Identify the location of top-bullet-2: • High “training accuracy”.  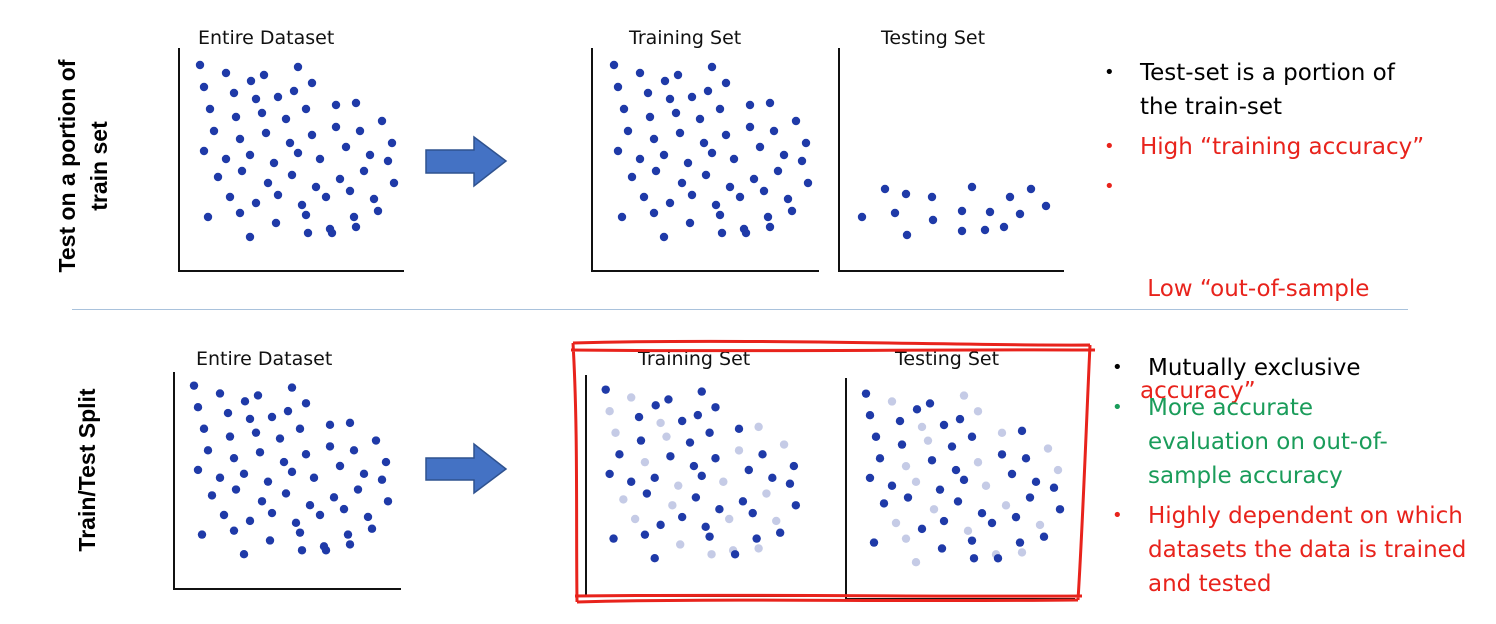
(1290, 147).